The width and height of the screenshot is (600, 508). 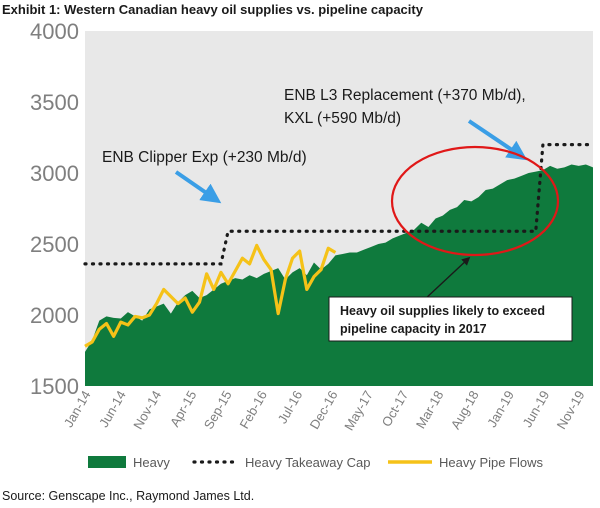 I want to click on x-tick-label: Nov-14, so click(x=147, y=410).